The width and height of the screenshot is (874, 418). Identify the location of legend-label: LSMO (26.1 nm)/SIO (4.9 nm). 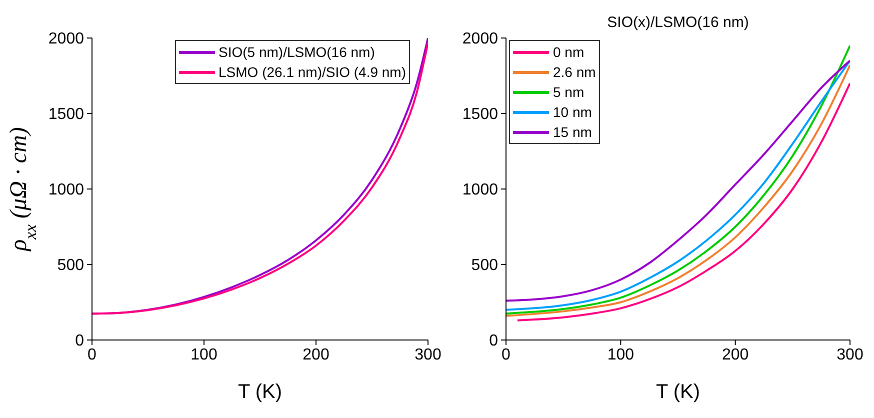
(312, 72).